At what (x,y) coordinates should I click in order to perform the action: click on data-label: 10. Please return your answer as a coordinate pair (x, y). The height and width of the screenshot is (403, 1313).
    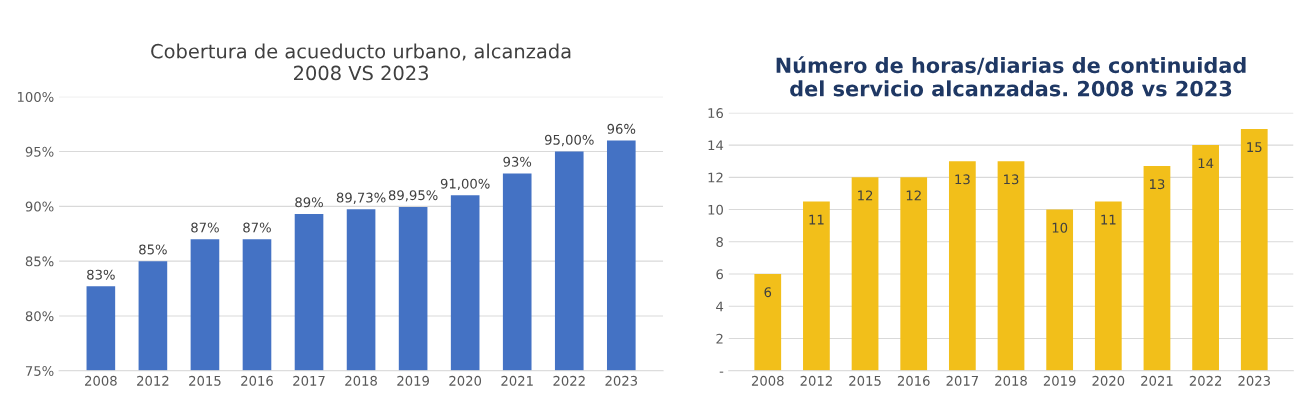
    Looking at the image, I should click on (1060, 227).